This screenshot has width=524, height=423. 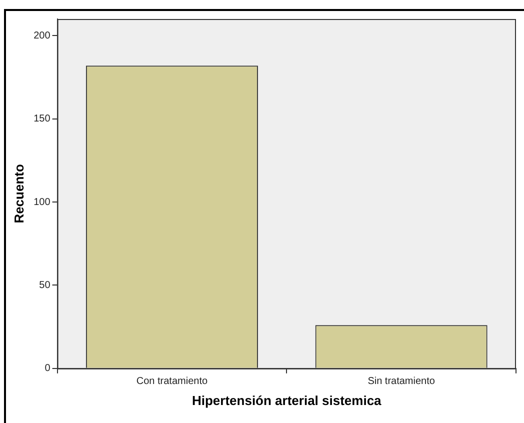 I want to click on y-tick-label: 0, so click(x=47, y=368).